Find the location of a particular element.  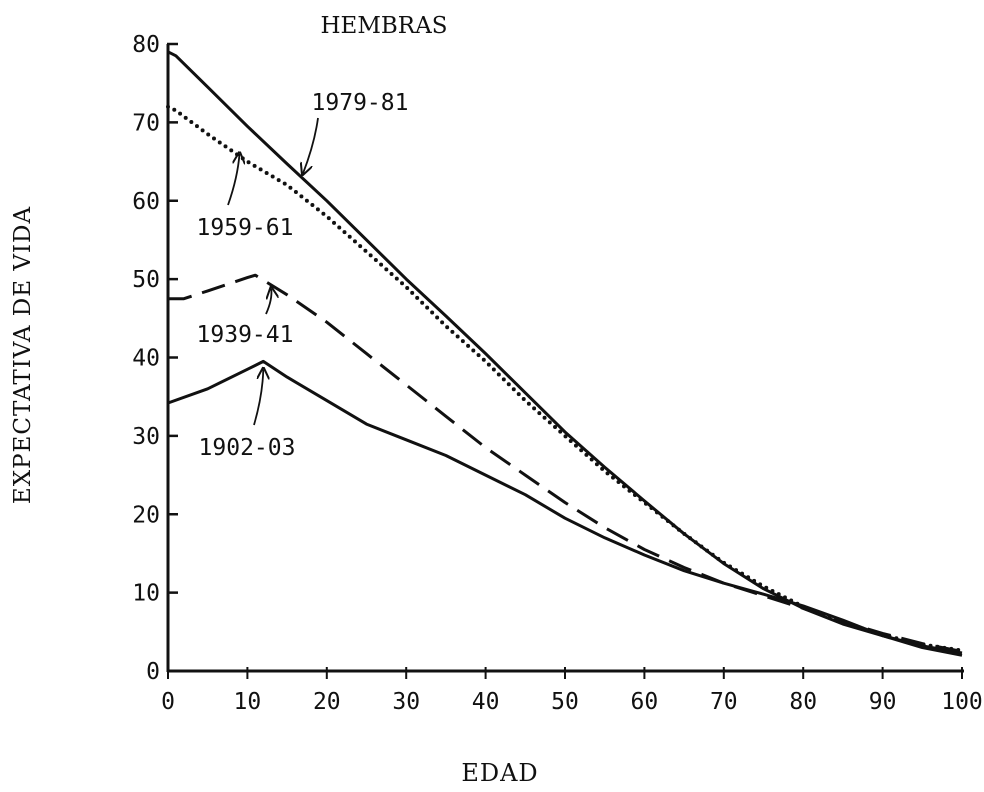

series-annotations: 1979-81 1959-61 1939-41 1902-03 is located at coordinates (303, 275).